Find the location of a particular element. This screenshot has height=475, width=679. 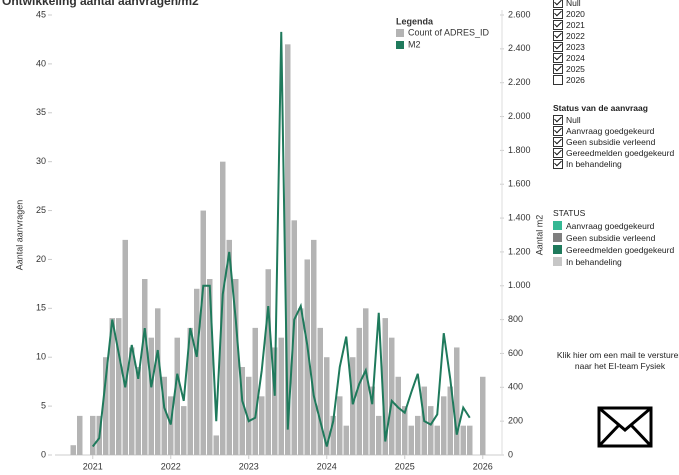

mail-icon is located at coordinates (625, 427).